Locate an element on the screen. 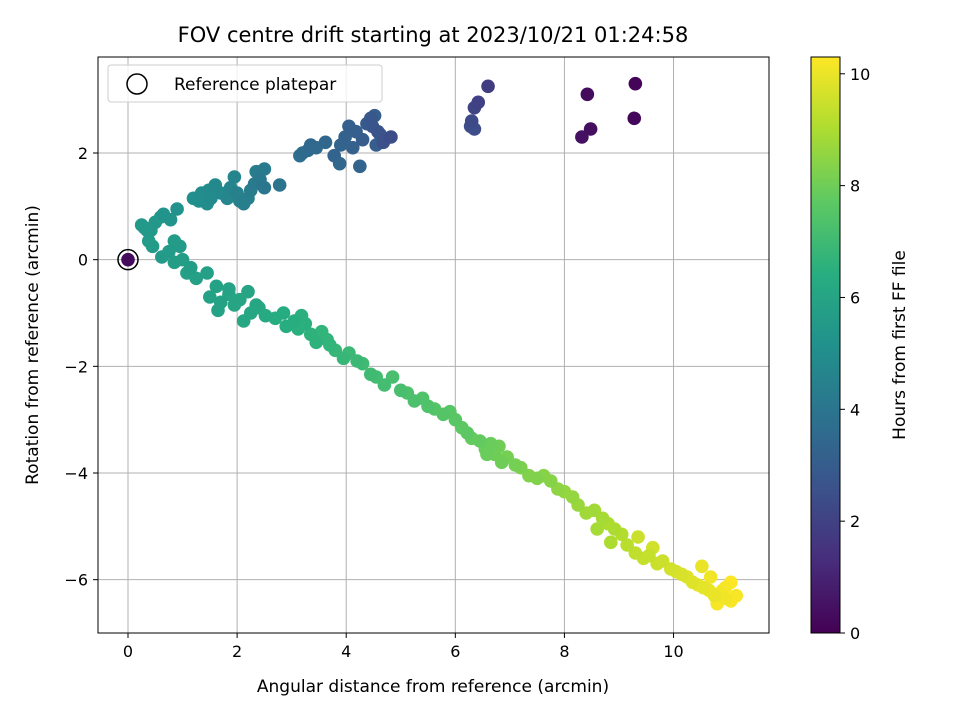 This screenshot has height=720, width=960. colorbar-label: Hours from first FF file is located at coordinates (900, 345).